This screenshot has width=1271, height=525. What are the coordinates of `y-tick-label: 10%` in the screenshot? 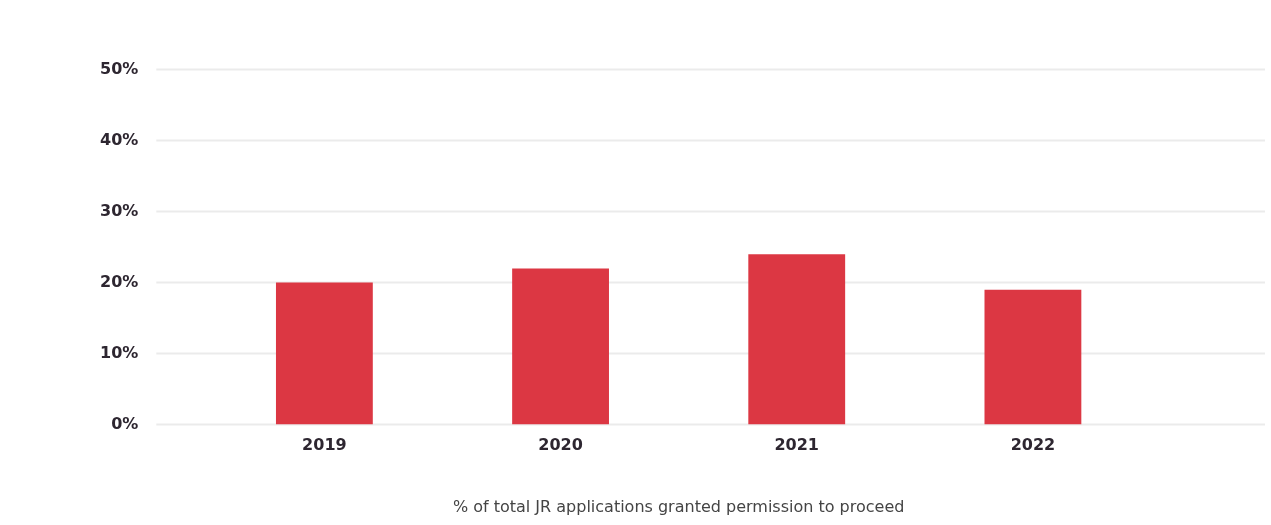 It's located at (119, 352).